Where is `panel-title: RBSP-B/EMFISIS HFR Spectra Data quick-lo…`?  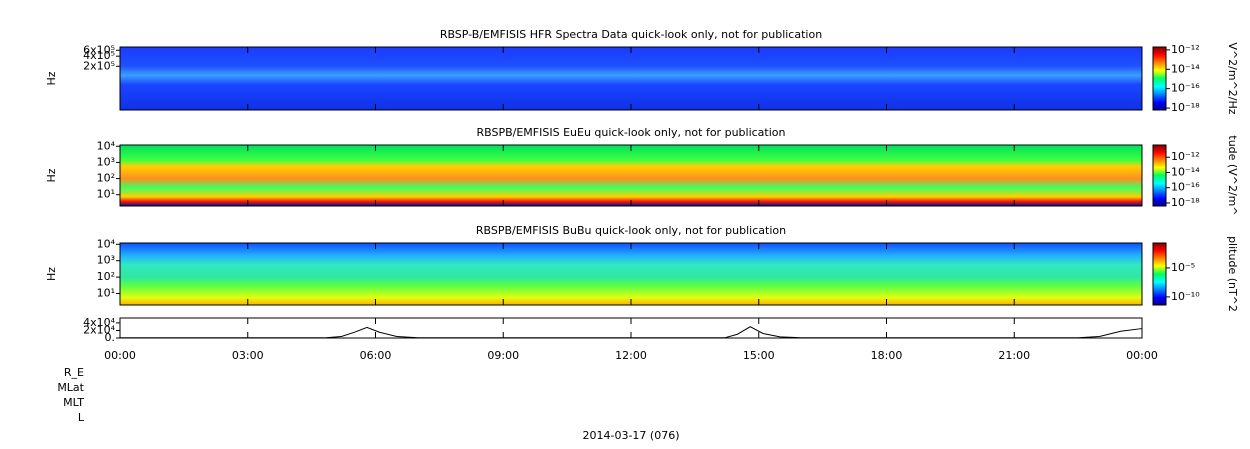
panel-title: RBSP-B/EMFISIS HFR Spectra Data quick-lo… is located at coordinates (631, 34).